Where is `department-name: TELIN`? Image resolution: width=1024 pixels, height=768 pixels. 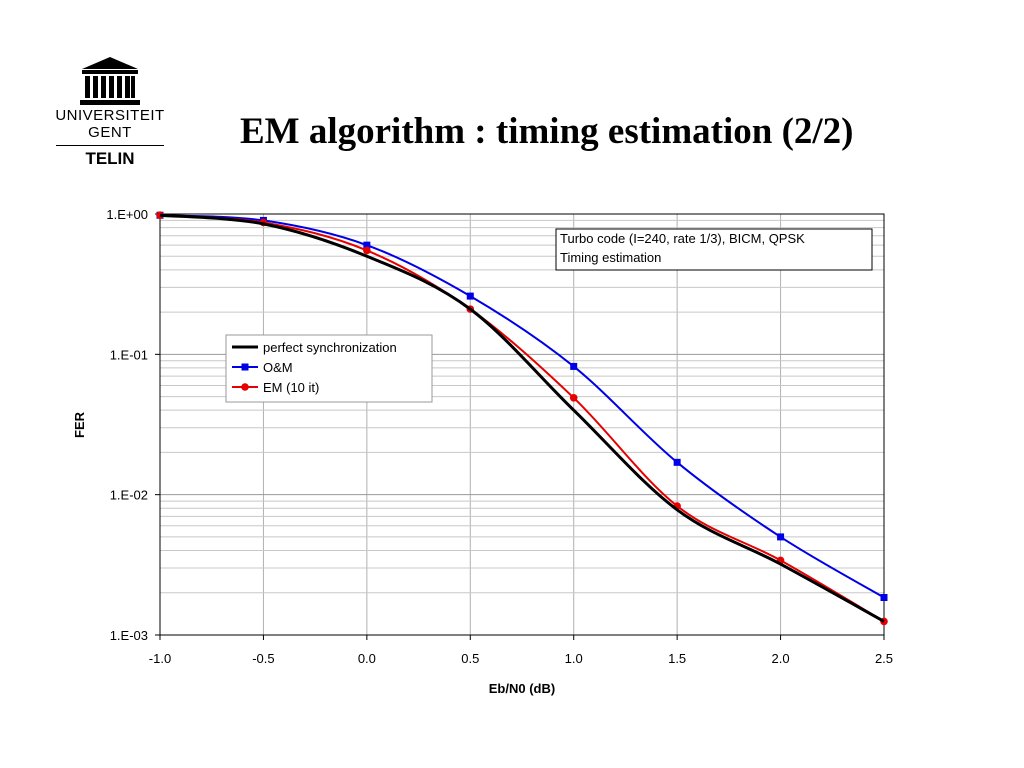 department-name: TELIN is located at coordinates (110, 158).